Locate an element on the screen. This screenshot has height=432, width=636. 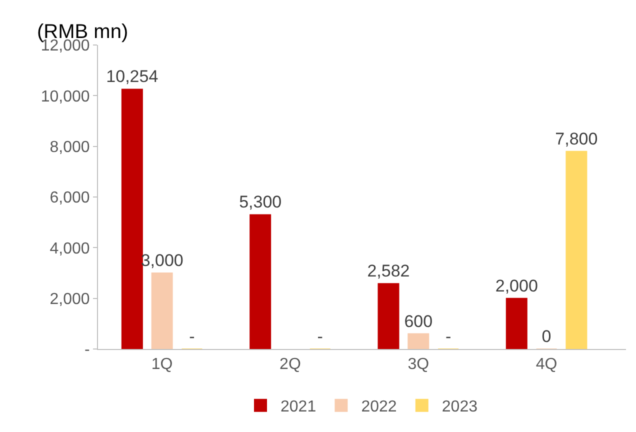
data-label: 2,000 is located at coordinates (516, 286).